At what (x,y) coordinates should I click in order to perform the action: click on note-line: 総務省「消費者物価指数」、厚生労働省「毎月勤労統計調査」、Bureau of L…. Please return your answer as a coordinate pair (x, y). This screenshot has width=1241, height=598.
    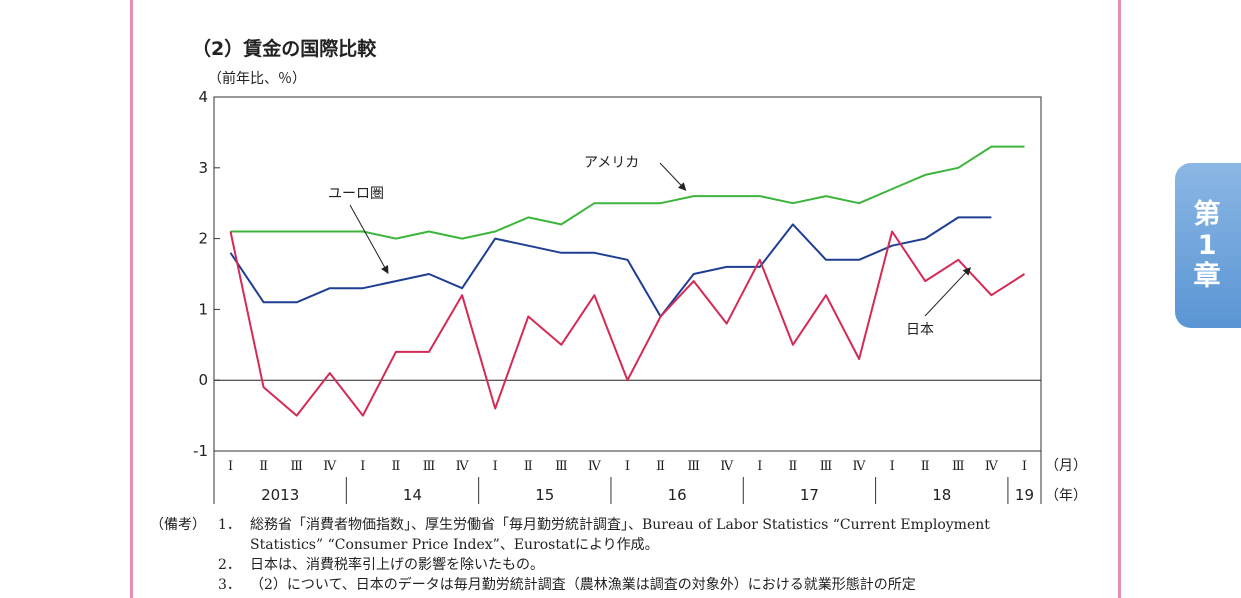
    Looking at the image, I should click on (620, 525).